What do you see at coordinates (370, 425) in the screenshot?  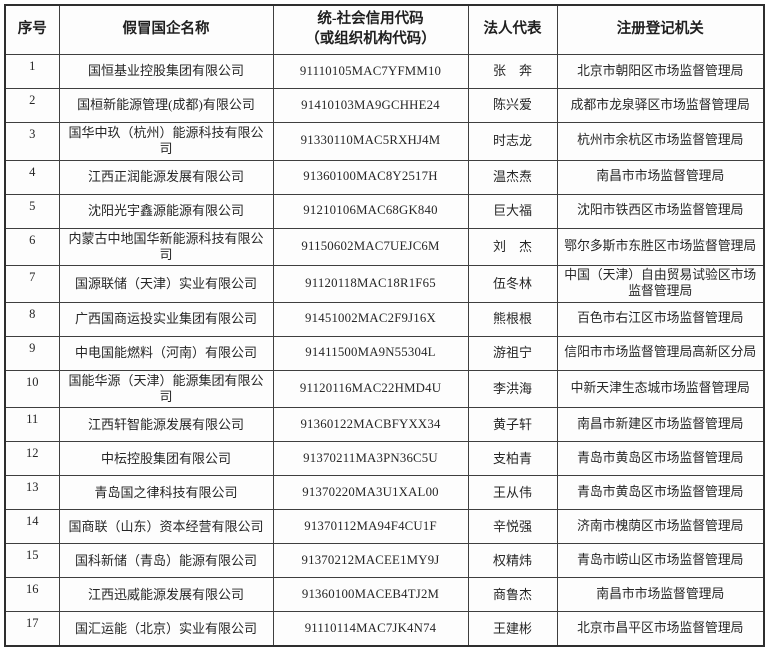 I see `cell-code: 91360122MACBFYXX34` at bounding box center [370, 425].